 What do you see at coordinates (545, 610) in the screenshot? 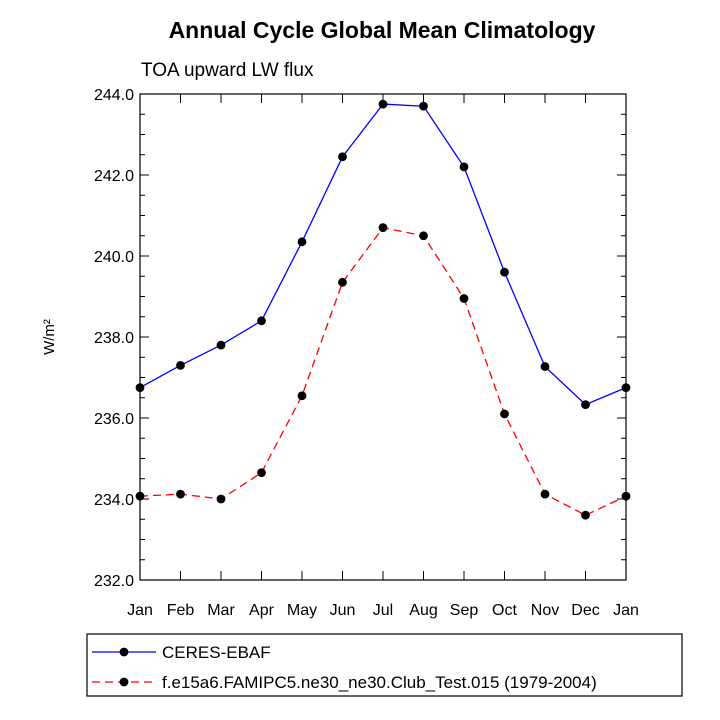
I see `x-tick-label: Nov` at bounding box center [545, 610].